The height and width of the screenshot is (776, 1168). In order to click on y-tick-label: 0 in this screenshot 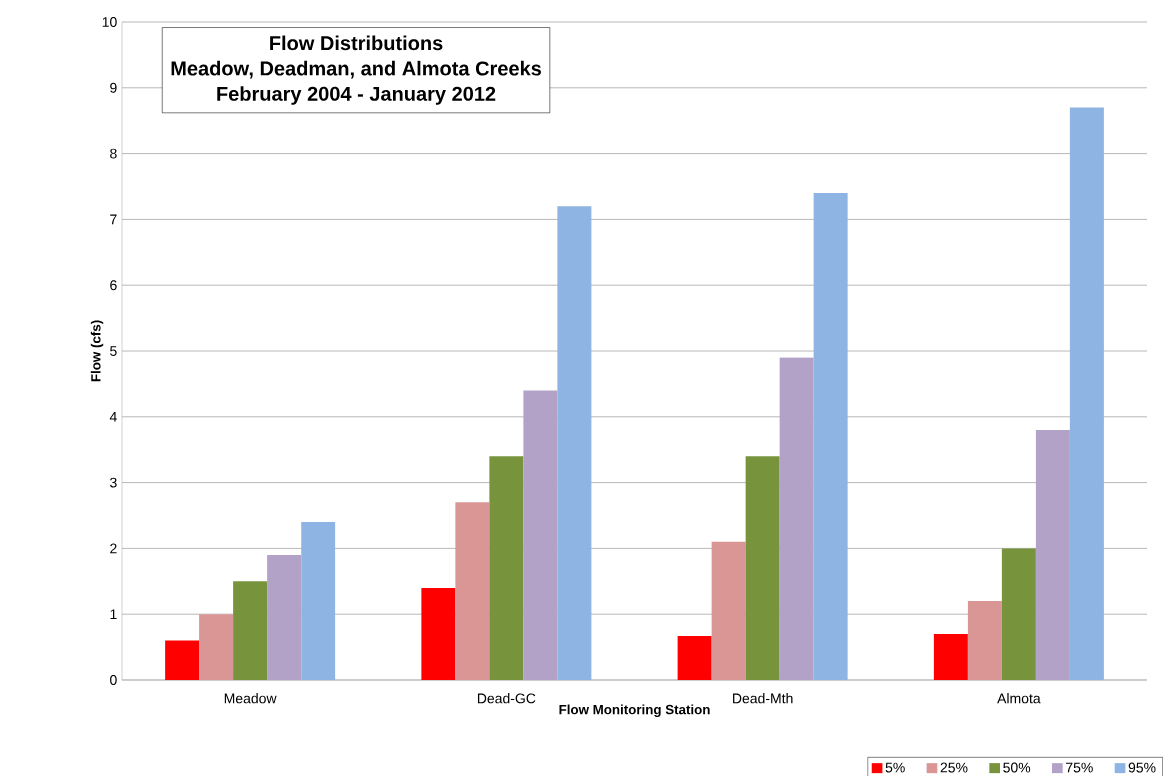, I will do `click(113, 680)`.